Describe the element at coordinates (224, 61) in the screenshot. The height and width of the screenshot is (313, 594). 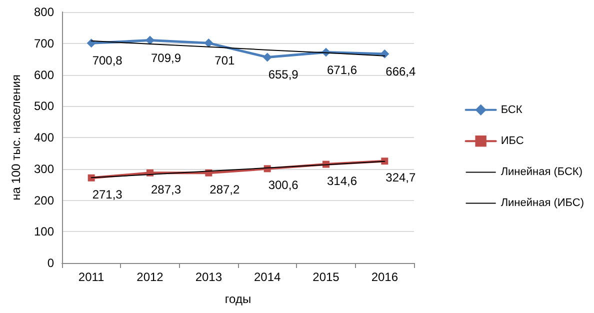
I see `data-label: 701` at that location.